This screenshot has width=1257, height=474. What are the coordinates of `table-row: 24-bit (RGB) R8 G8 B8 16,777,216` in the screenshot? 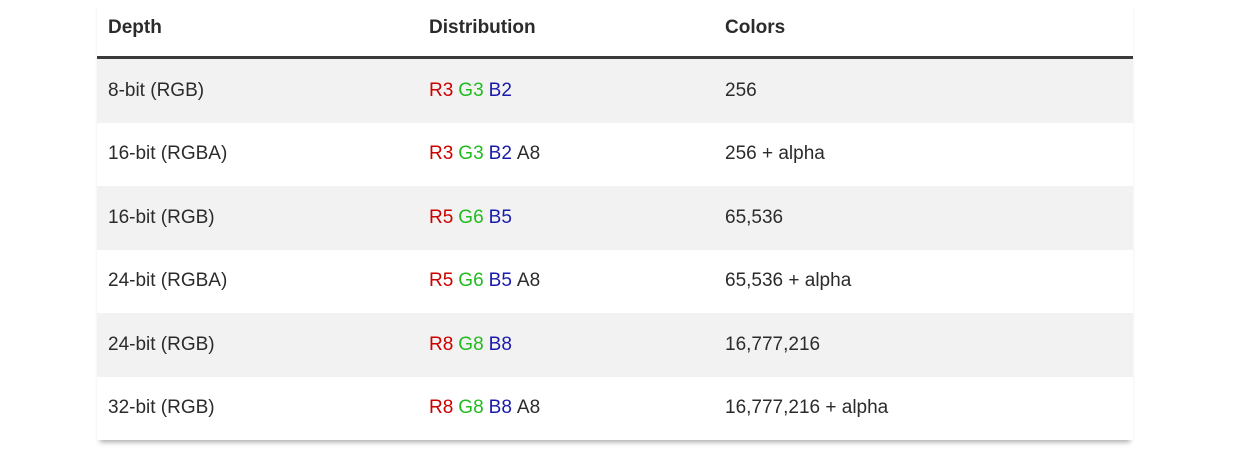 It's located at (615, 345).